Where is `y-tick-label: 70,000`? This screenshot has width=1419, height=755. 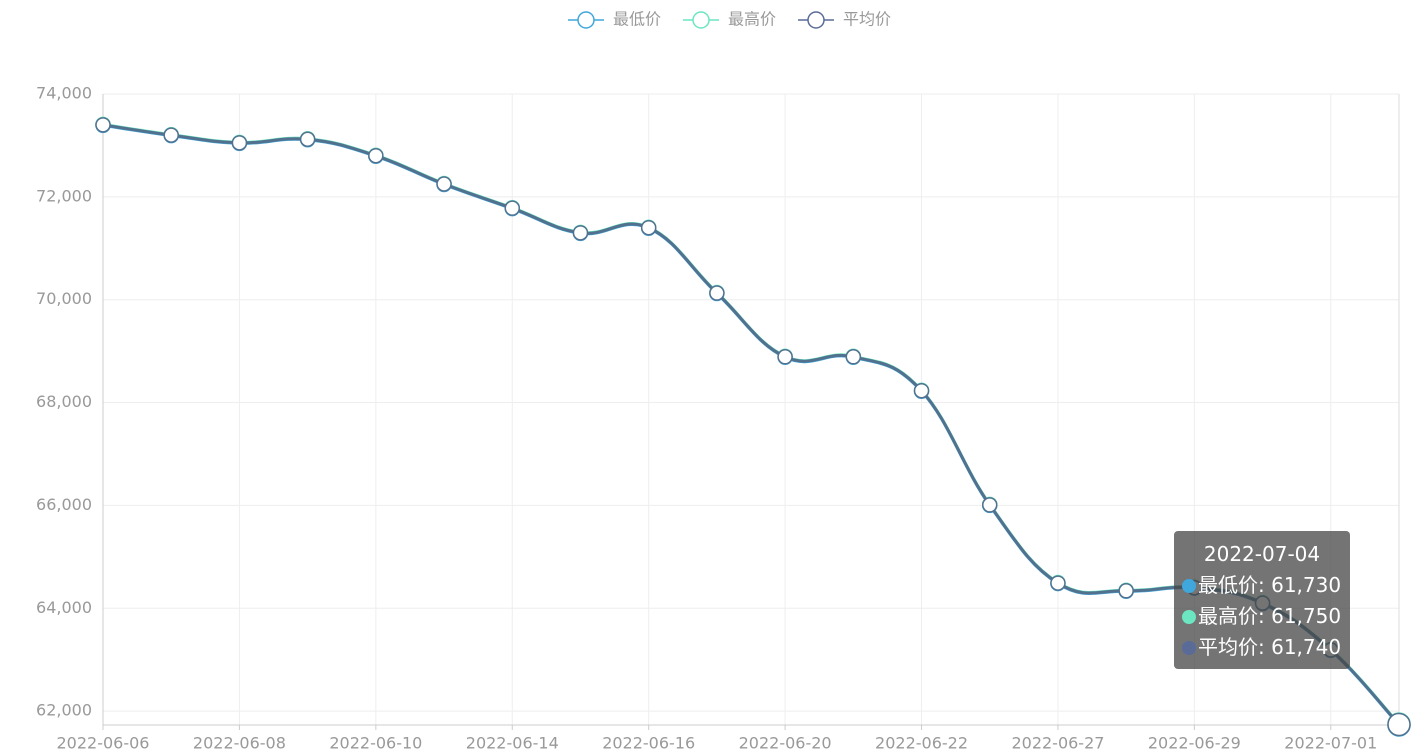 y-tick-label: 70,000 is located at coordinates (64, 298).